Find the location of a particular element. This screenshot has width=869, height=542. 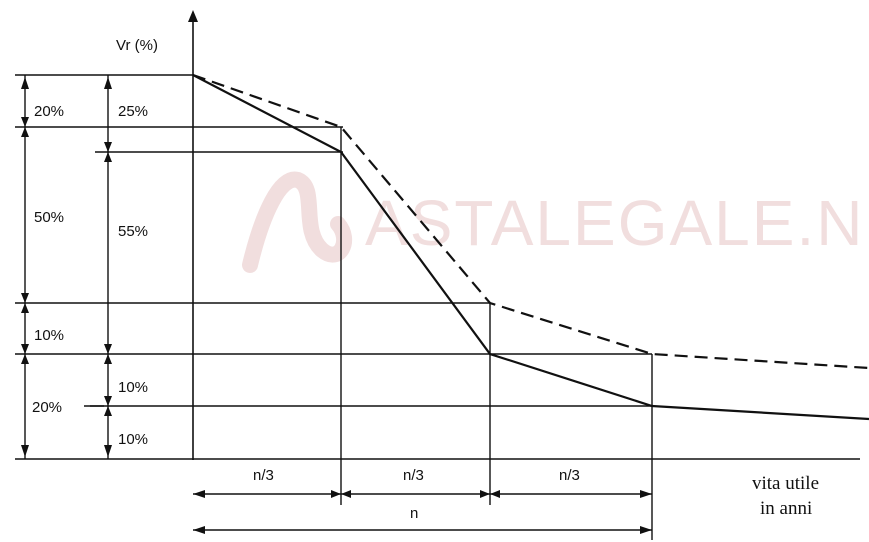

segment-dimension-line is located at coordinates (422, 494).